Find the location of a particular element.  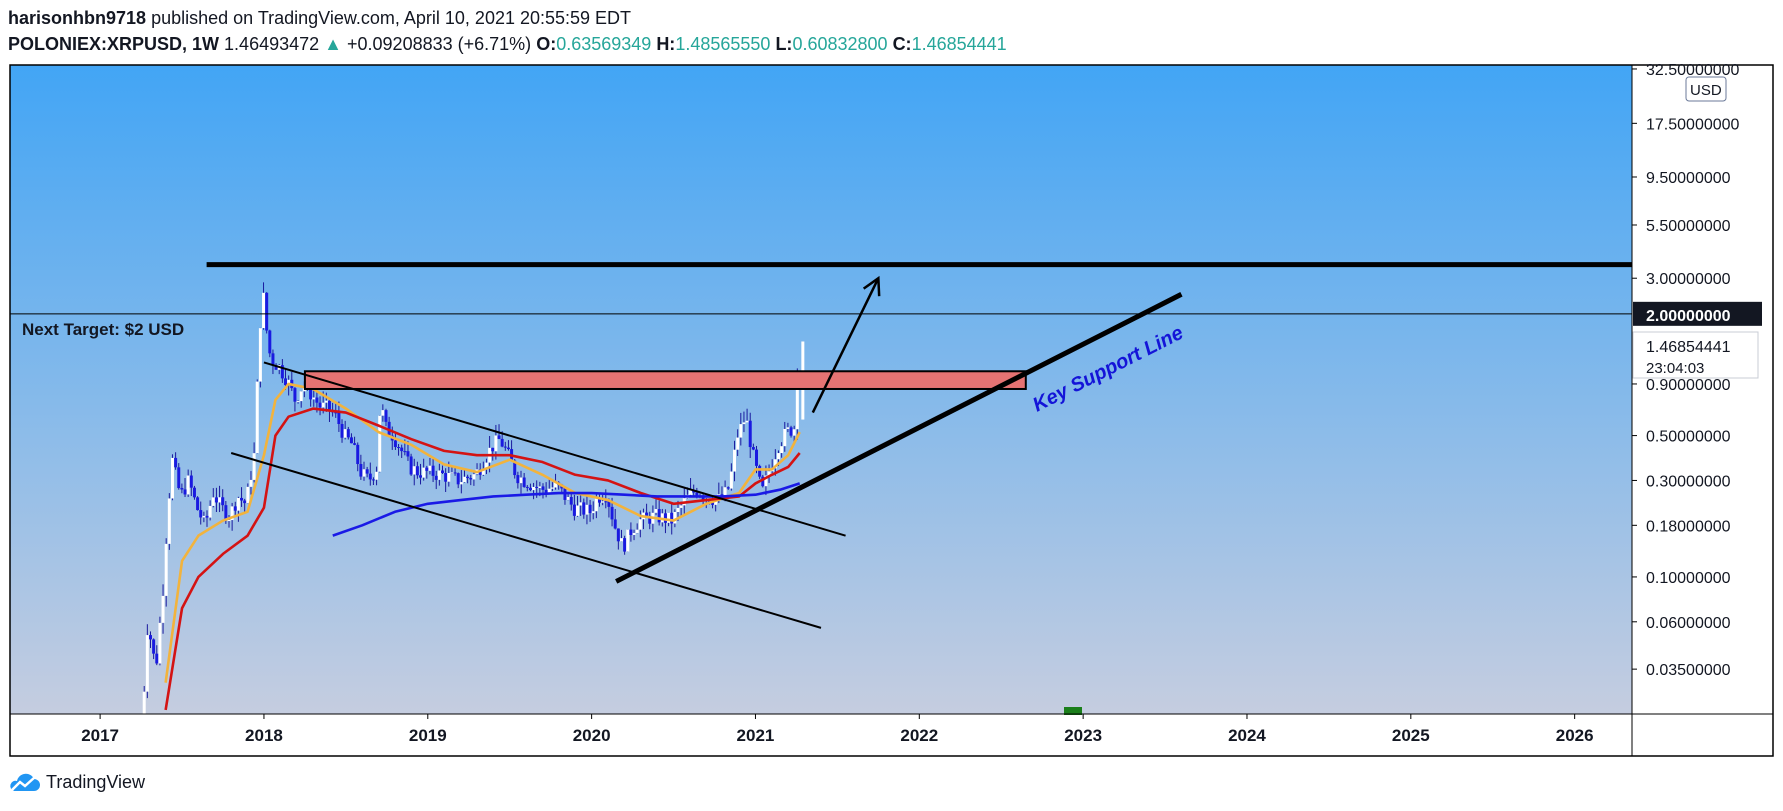

y-tick-label: 17.50000000 is located at coordinates (1693, 124).